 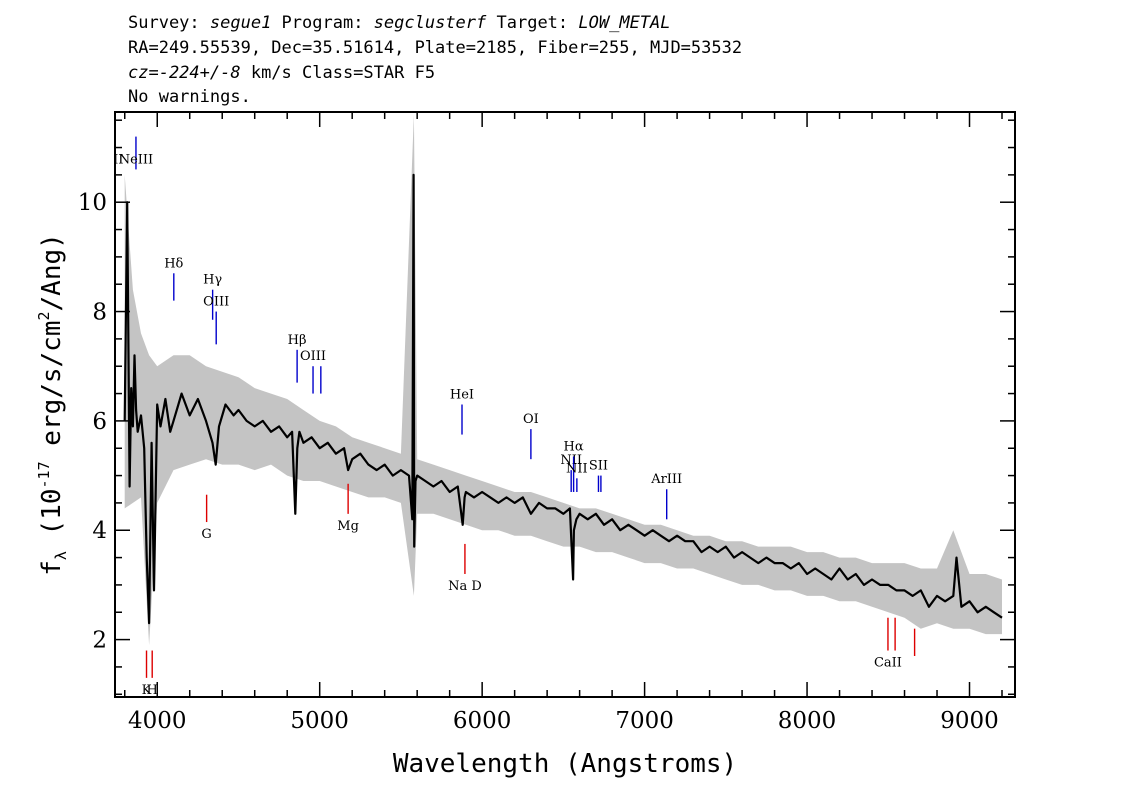 What do you see at coordinates (99, 531) in the screenshot?
I see `y-tick-label: 4` at bounding box center [99, 531].